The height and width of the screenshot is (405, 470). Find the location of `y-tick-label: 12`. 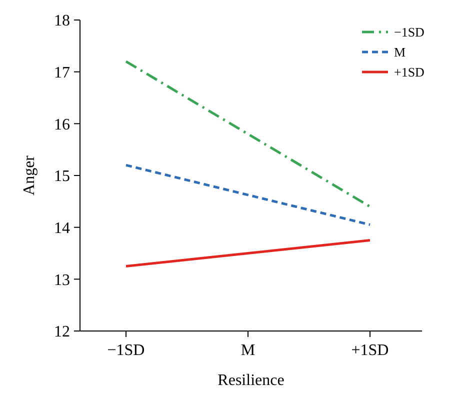

y-tick-label: 12 is located at coordinates (62, 332).